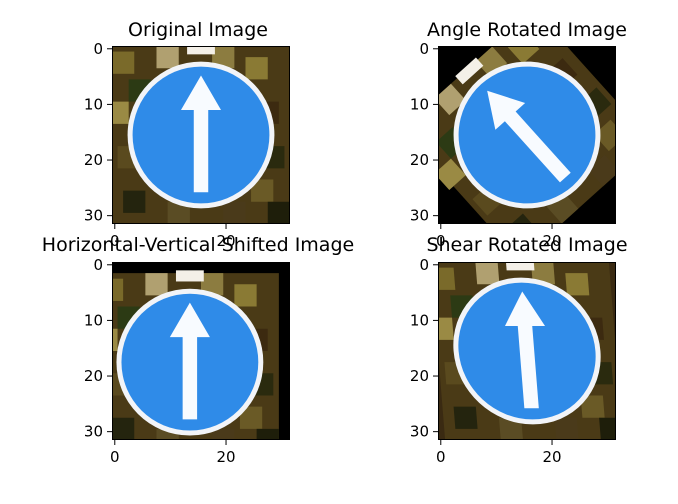  Describe the element at coordinates (198, 245) in the screenshot. I see `panel-title: Horizontal-Vertical Shifted Image` at that location.